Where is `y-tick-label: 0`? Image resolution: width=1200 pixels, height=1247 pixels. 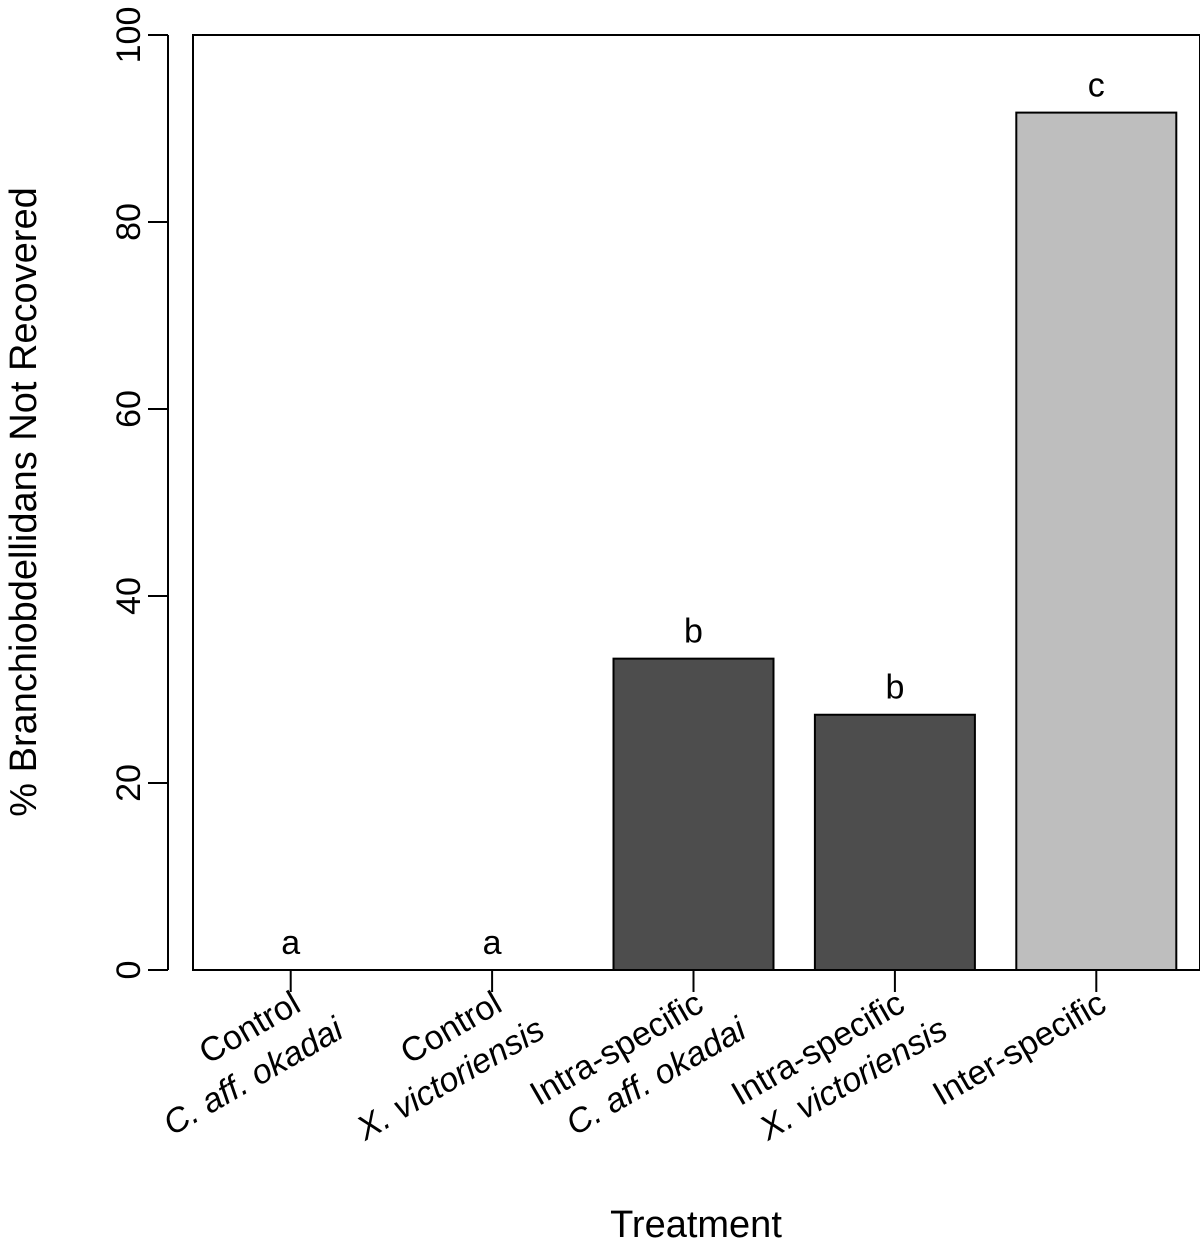 y-tick-label: 0 is located at coordinates (129, 970).